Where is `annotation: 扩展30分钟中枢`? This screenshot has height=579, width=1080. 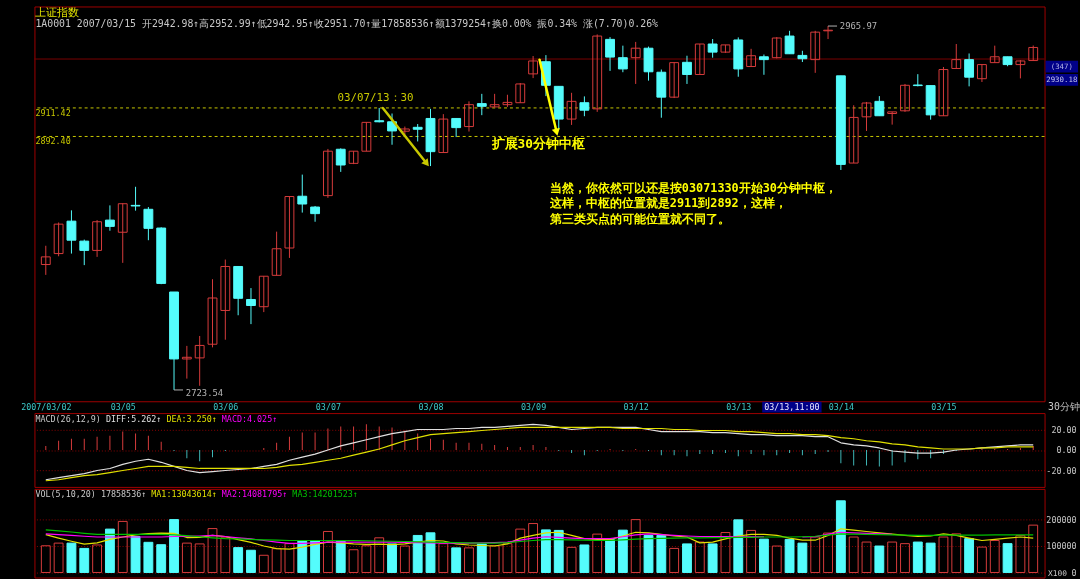 annotation: 扩展30分钟中枢 is located at coordinates (537, 144).